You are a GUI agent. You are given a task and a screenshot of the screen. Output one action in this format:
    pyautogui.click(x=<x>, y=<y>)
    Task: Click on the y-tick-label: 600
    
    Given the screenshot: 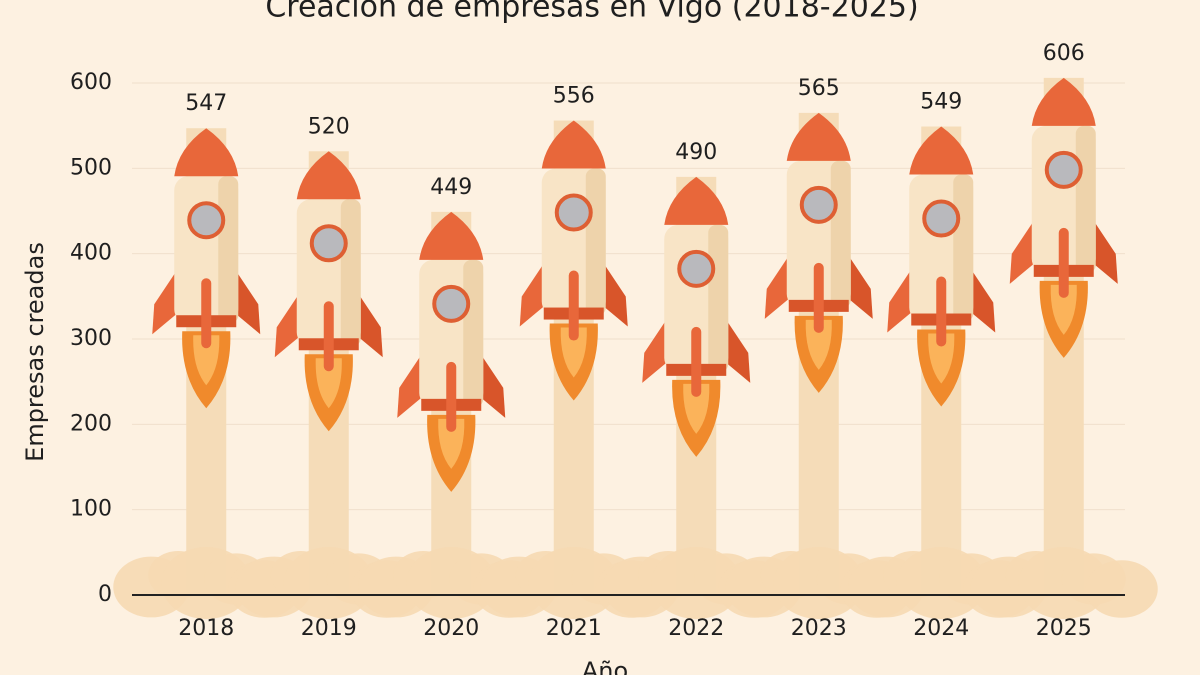 What is the action you would take?
    pyautogui.click(x=91, y=82)
    